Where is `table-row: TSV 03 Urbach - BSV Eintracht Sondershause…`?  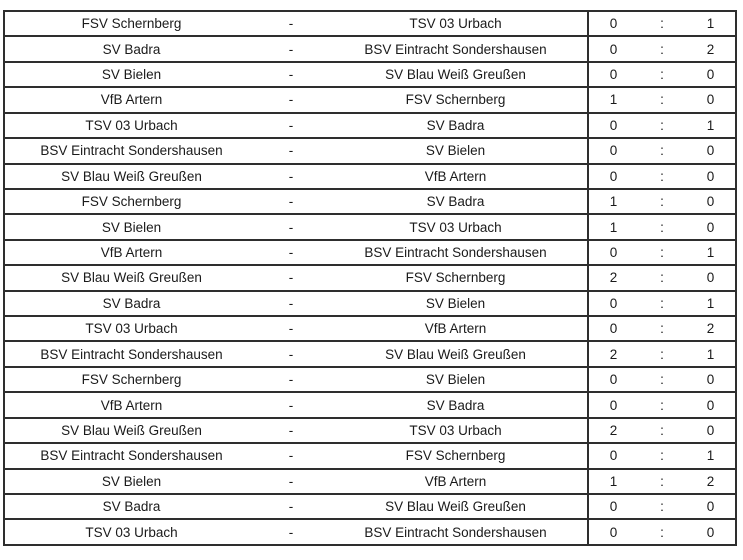 table-row: TSV 03 Urbach - BSV Eintracht Sondershause… is located at coordinates (370, 531).